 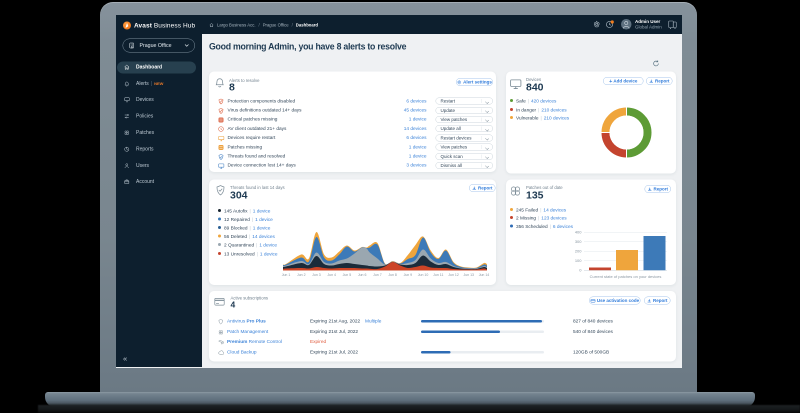 I want to click on svg-text: Jun 1, so click(x=286, y=275).